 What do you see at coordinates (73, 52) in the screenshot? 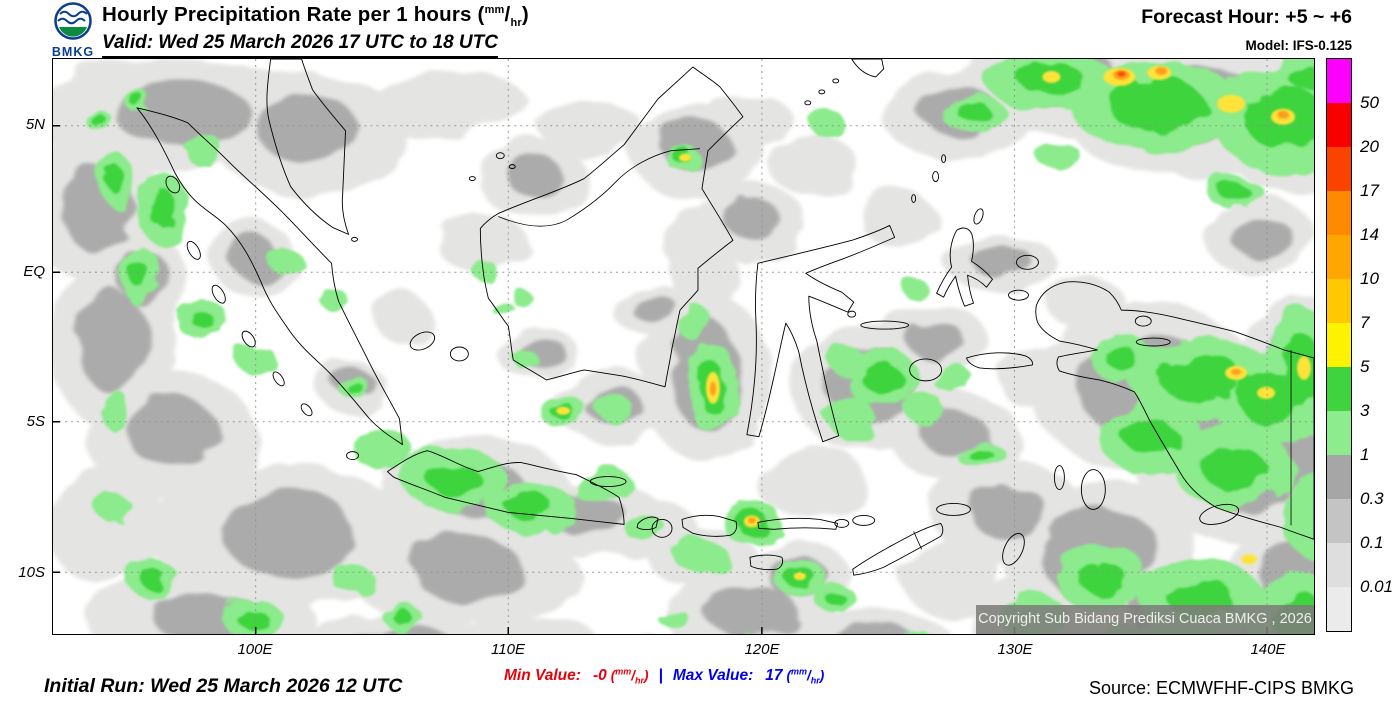
I see `bmkg-logo-label: BMKG` at bounding box center [73, 52].